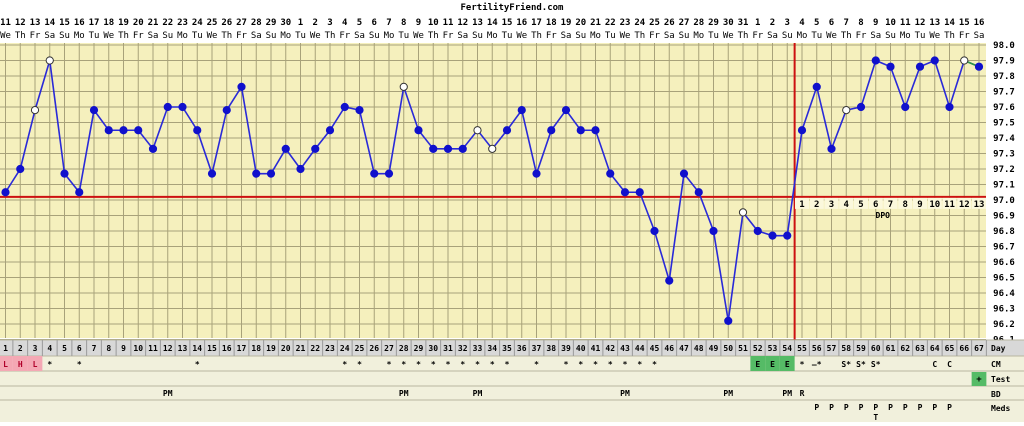 The image size is (1024, 426). I want to click on y-tick-label: 97.4, so click(1004, 139).